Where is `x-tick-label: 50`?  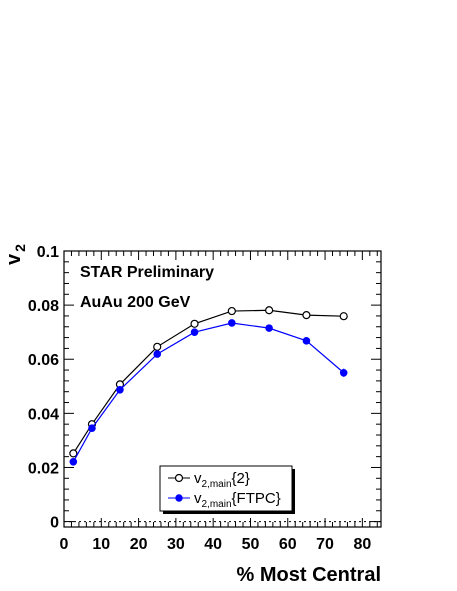 x-tick-label: 50 is located at coordinates (251, 544).